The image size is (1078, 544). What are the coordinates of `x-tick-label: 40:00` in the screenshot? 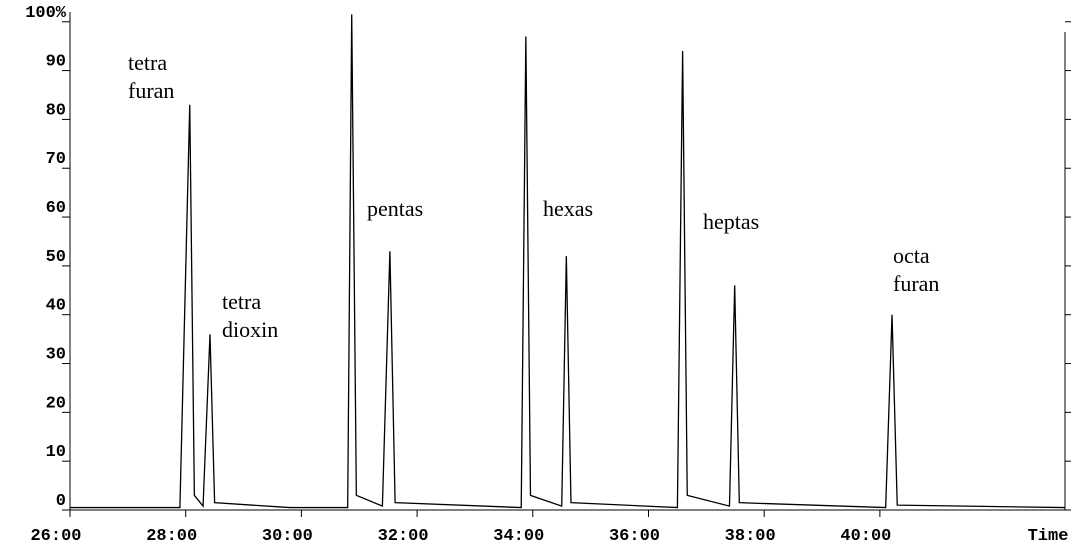 It's located at (865, 535).